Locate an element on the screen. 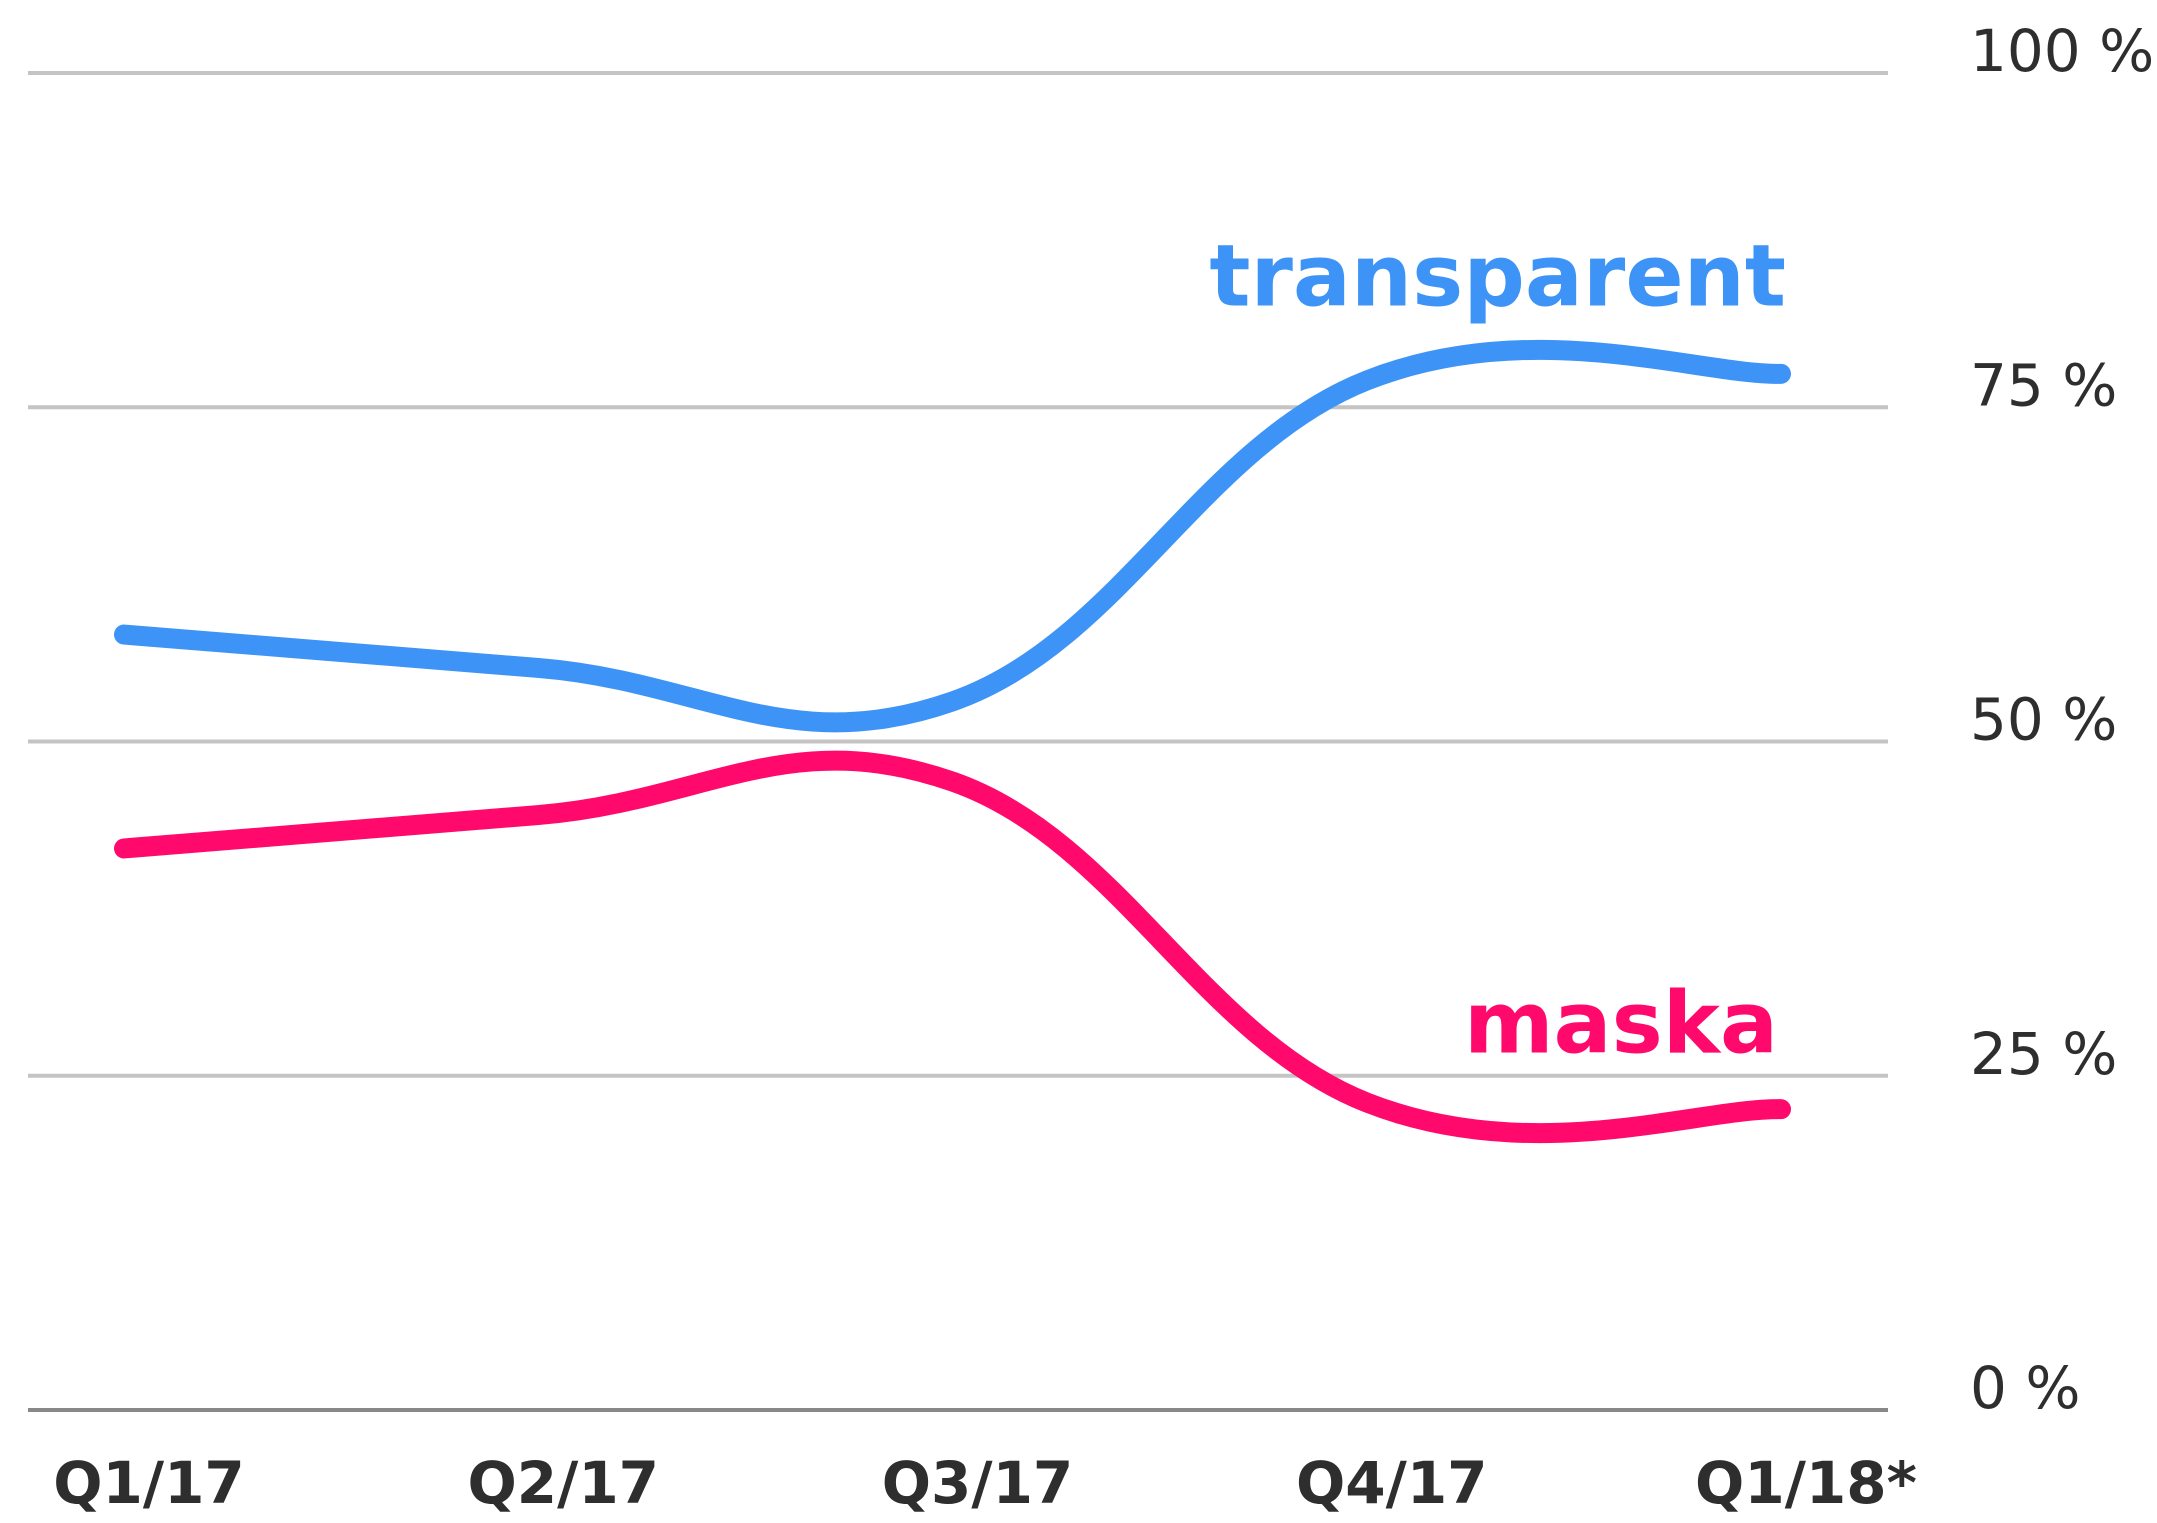 Image resolution: width=2157 pixels, height=1523 pixels. y-tick-label: 50 % is located at coordinates (2043, 720).